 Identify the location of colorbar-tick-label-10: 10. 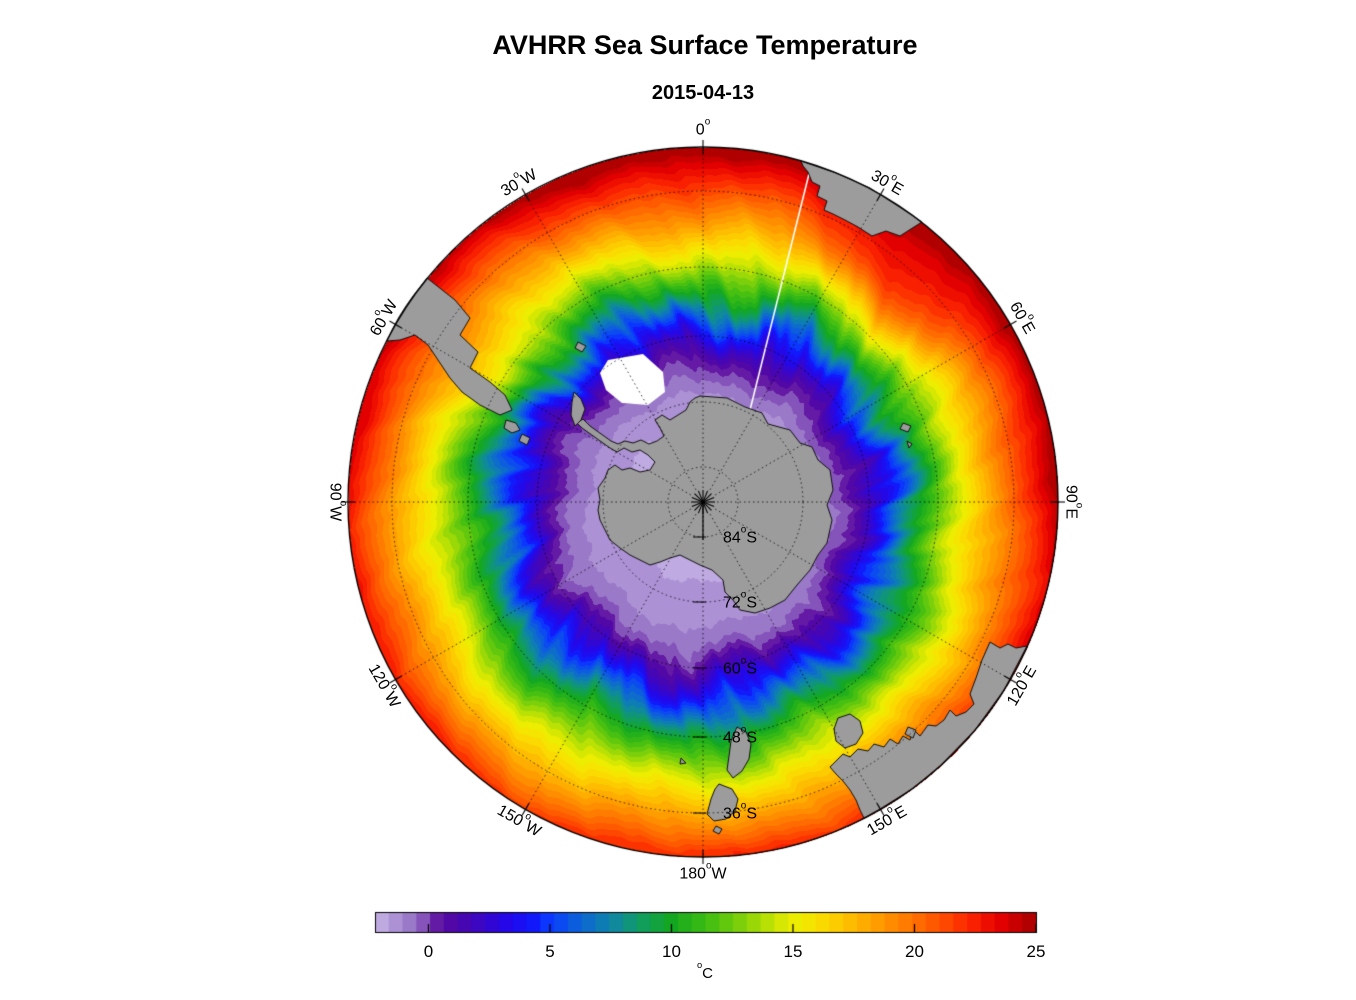
(671, 951).